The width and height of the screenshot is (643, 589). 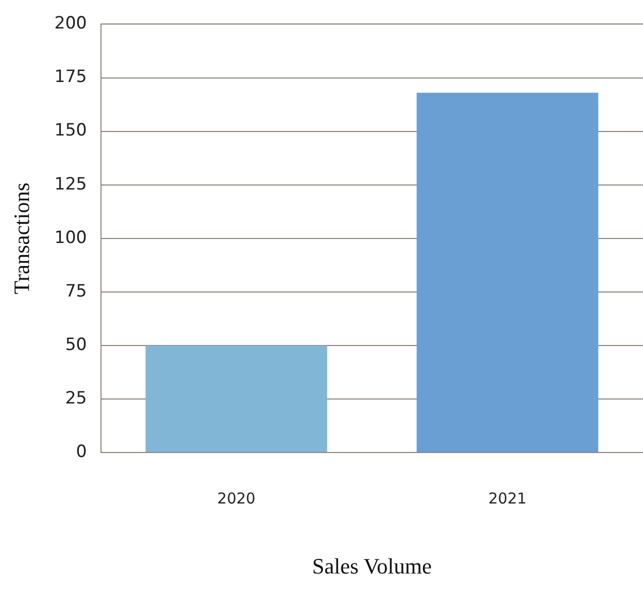 I want to click on y-tick-label: 50, so click(x=76, y=344).